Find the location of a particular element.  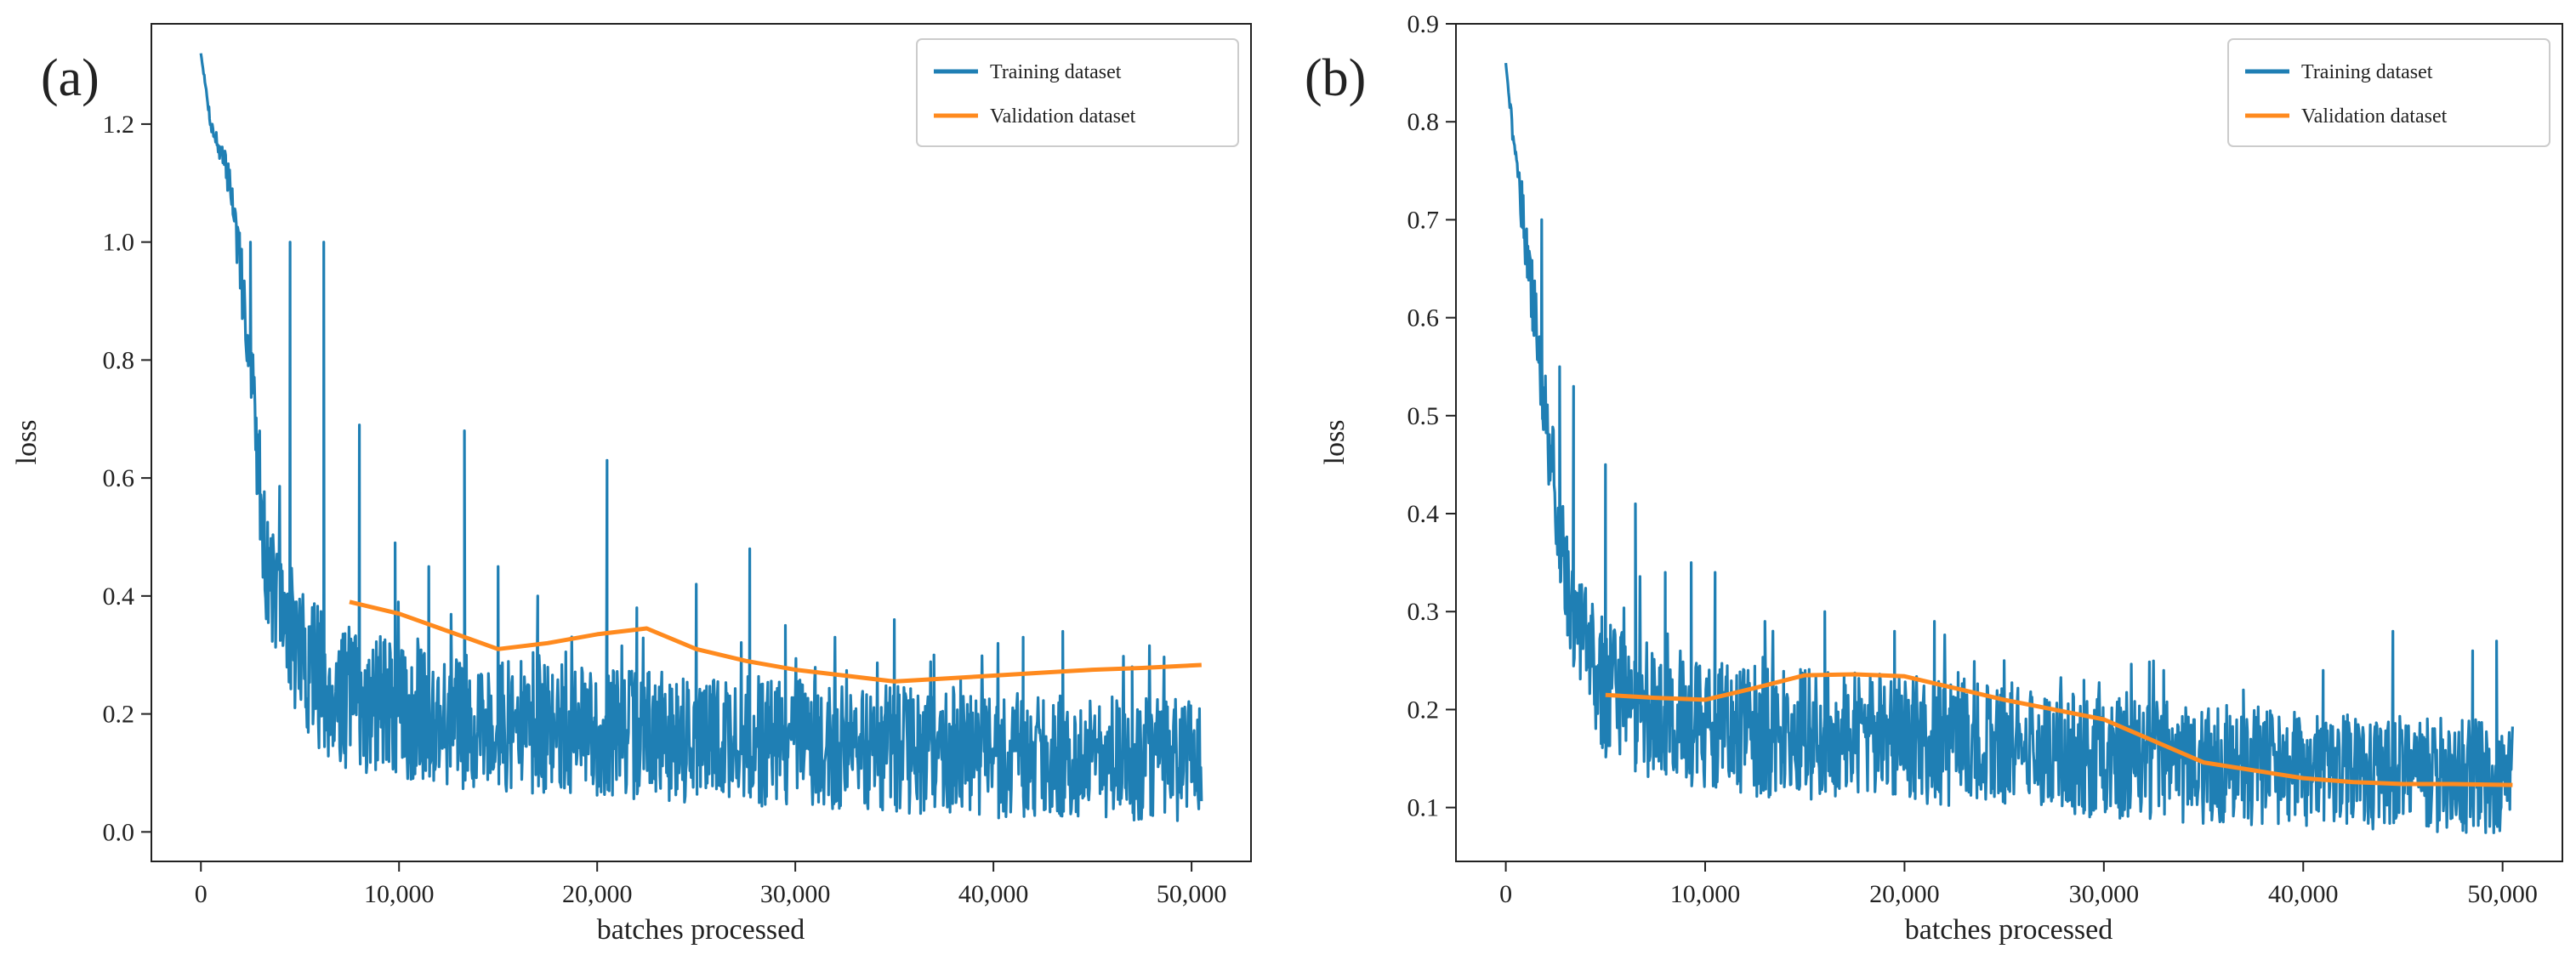

panel-b-x-tick-label: 50,000 is located at coordinates (2502, 894).